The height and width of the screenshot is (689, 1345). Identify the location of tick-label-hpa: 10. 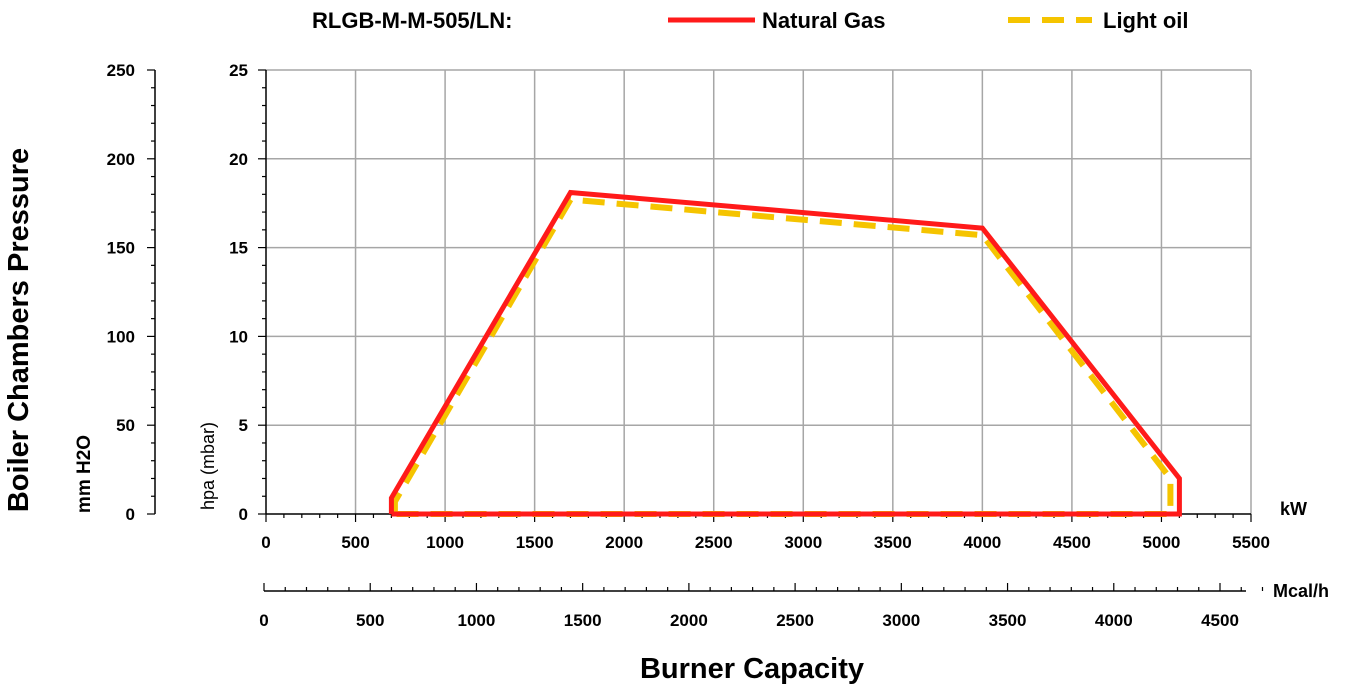
(238, 336).